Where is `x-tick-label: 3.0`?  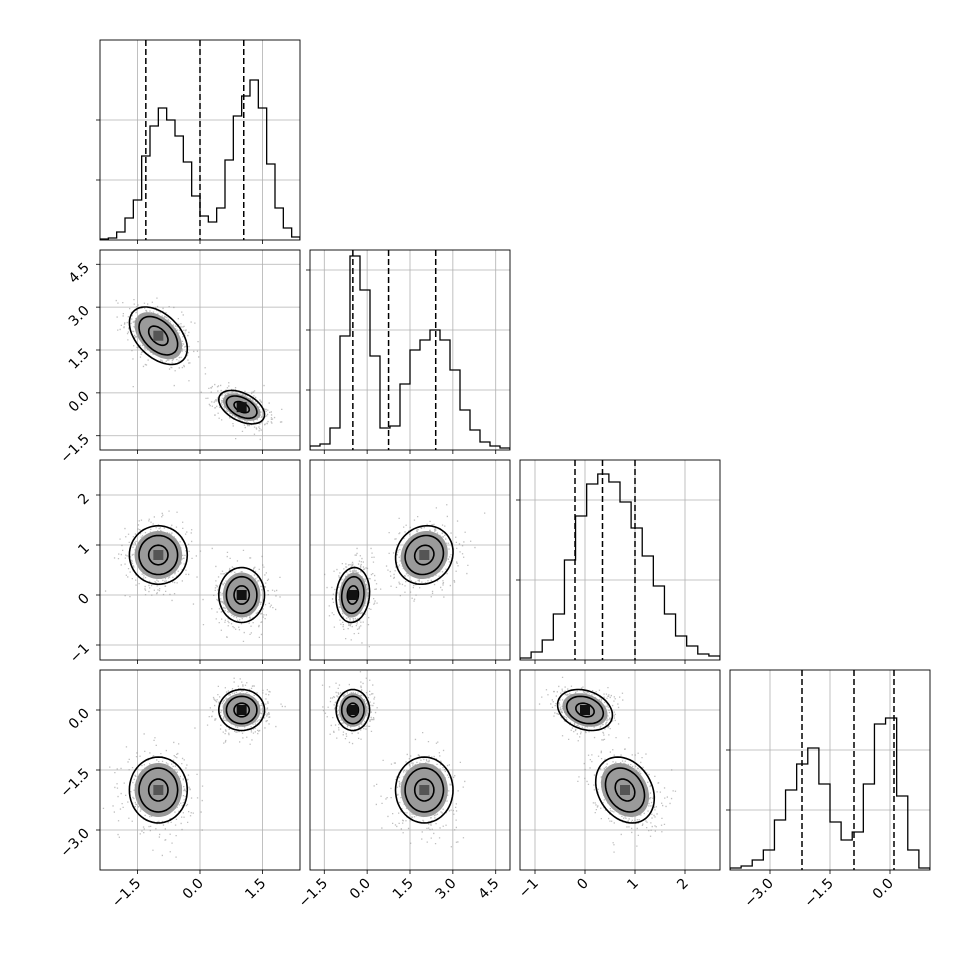
x-tick-label: 3.0 is located at coordinates (446, 889).